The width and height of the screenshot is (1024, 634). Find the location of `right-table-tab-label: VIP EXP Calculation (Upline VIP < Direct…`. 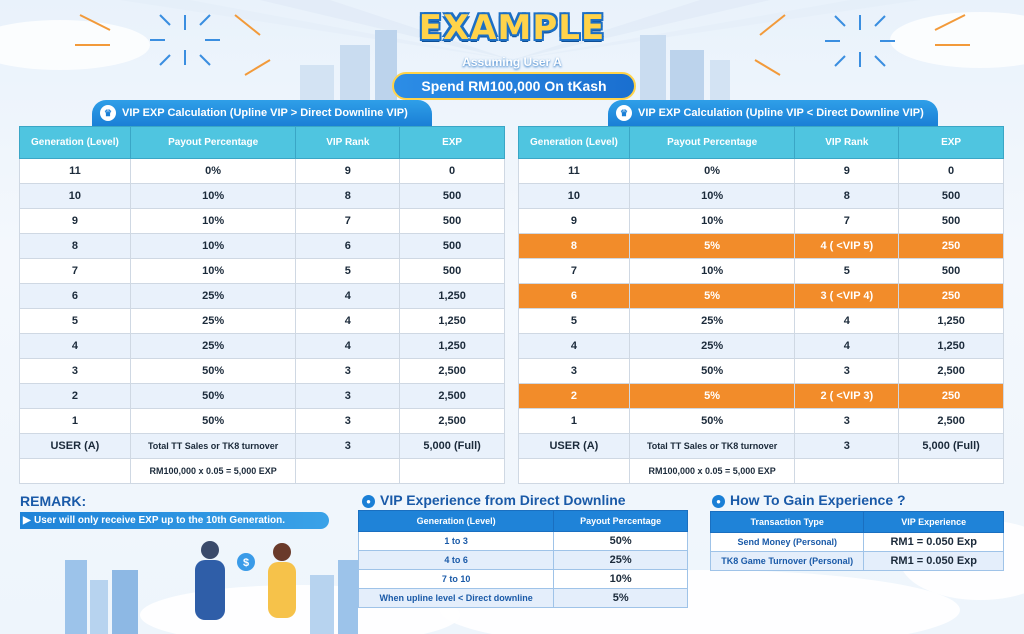

right-table-tab-label: VIP EXP Calculation (Upline VIP < Direct… is located at coordinates (781, 113).